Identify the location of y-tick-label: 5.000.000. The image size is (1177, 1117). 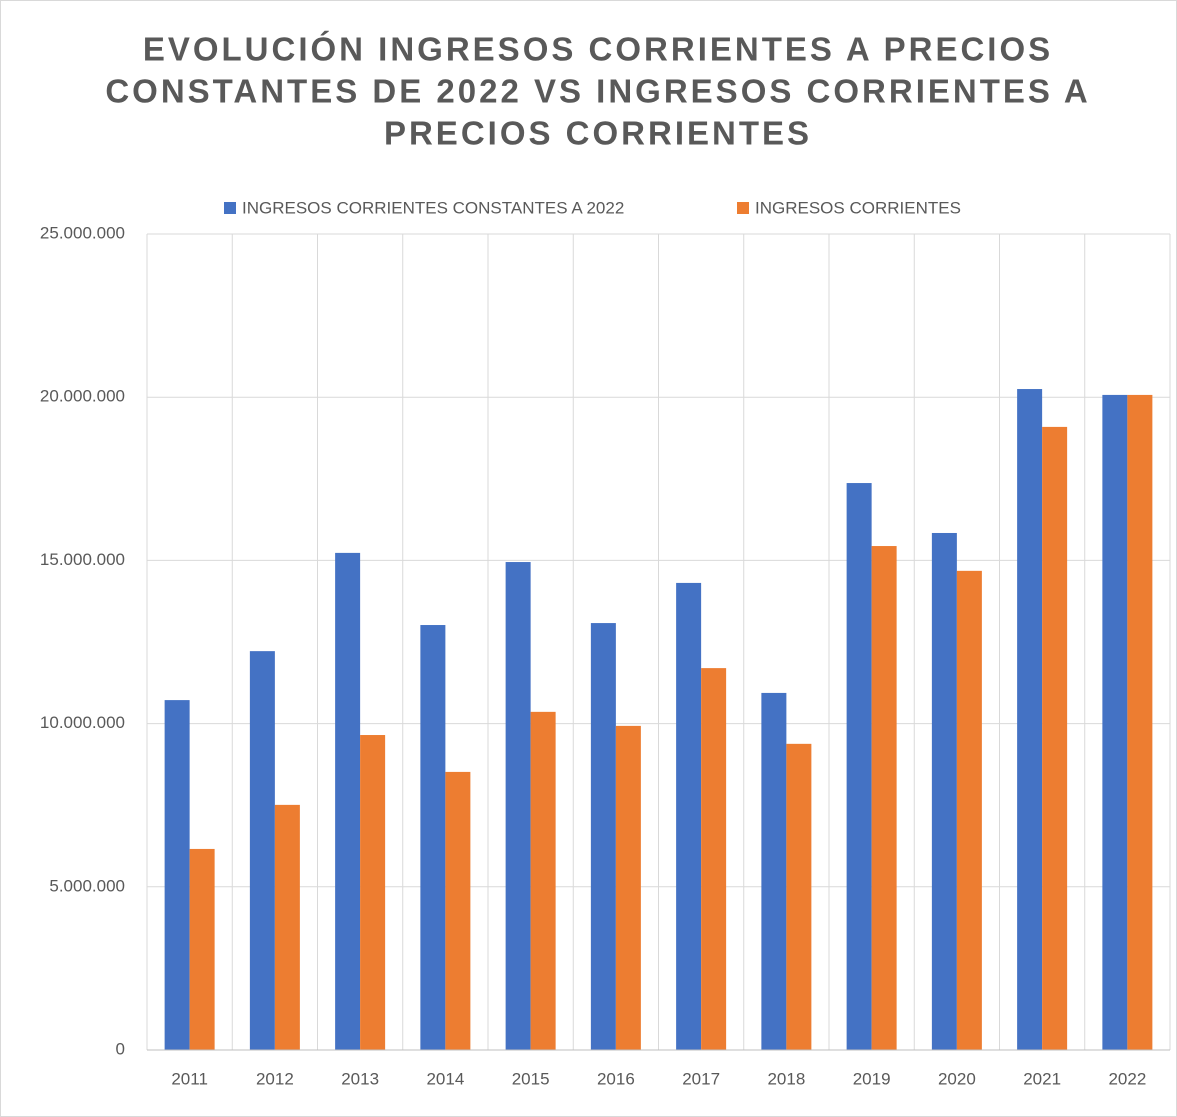
(87, 885).